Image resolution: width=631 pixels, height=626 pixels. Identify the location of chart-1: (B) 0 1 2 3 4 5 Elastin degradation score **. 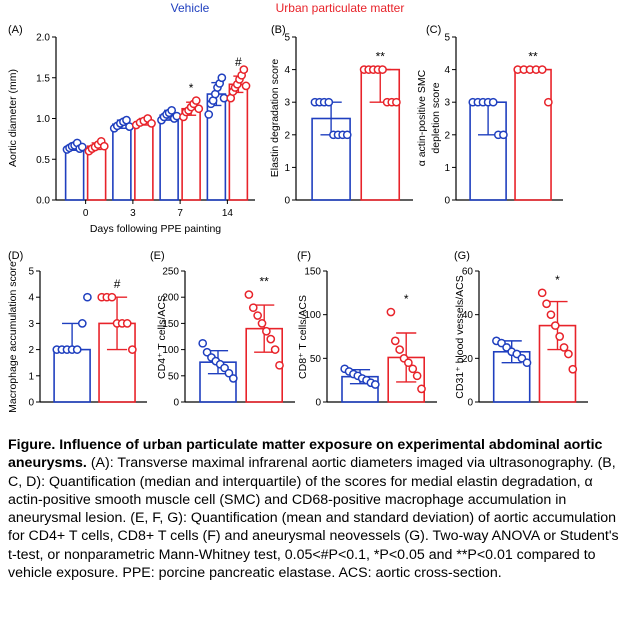
(341, 115).